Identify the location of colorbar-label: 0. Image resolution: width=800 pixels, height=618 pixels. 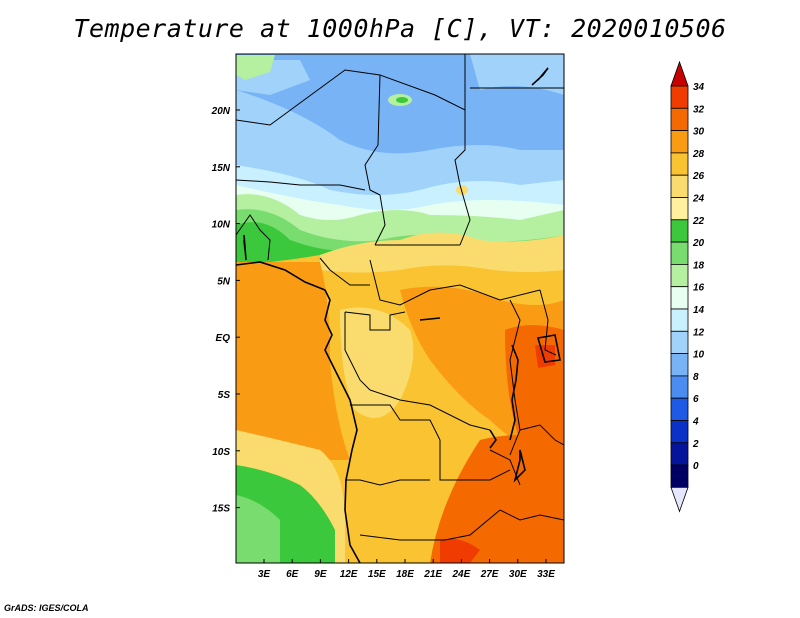
(696, 466).